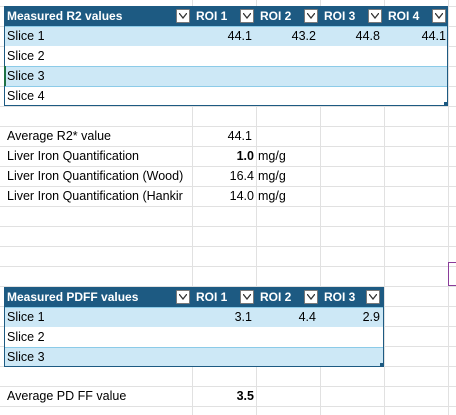 This screenshot has width=456, height=415. I want to click on pdff-row1-roi1: 3.1, so click(243, 317).